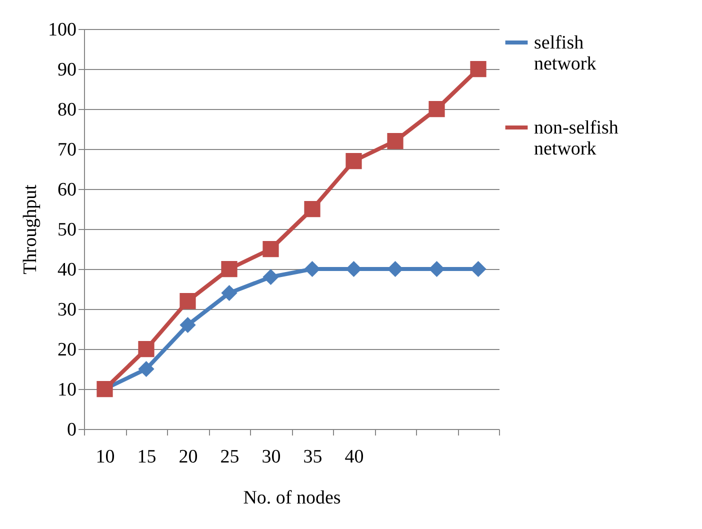 Image resolution: width=702 pixels, height=529 pixels. I want to click on x-tick-label: 35, so click(312, 457).